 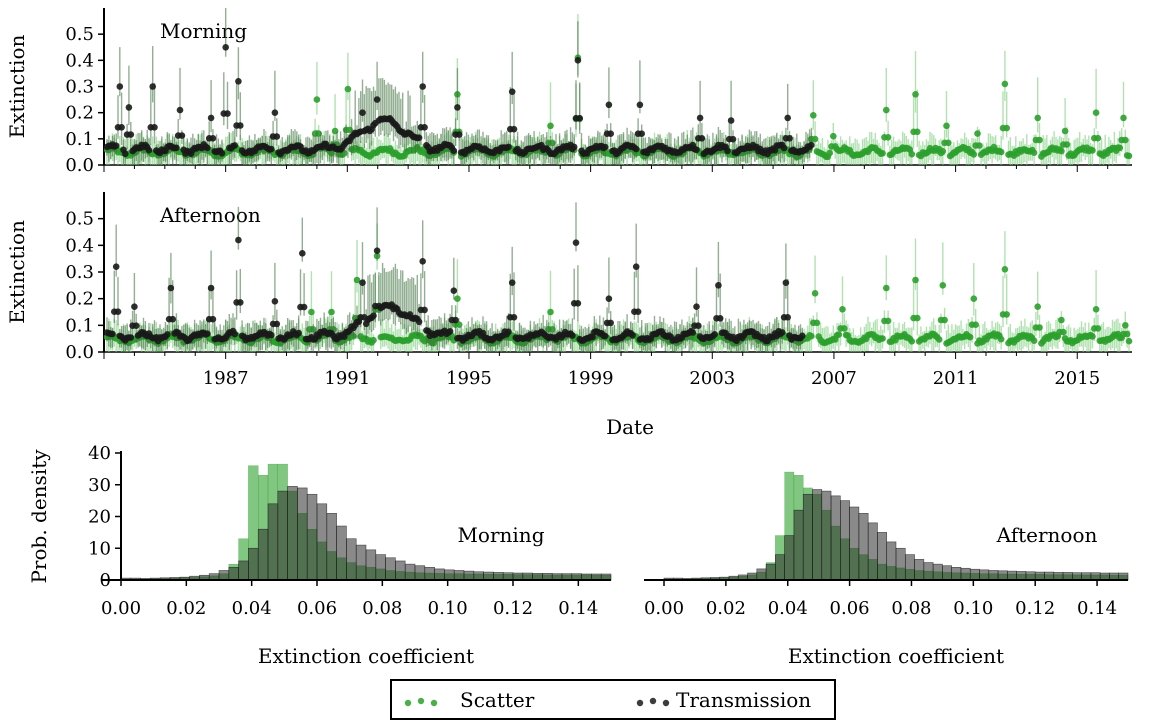 What do you see at coordinates (226, 378) in the screenshot?
I see `x-tick-label: 1987` at bounding box center [226, 378].